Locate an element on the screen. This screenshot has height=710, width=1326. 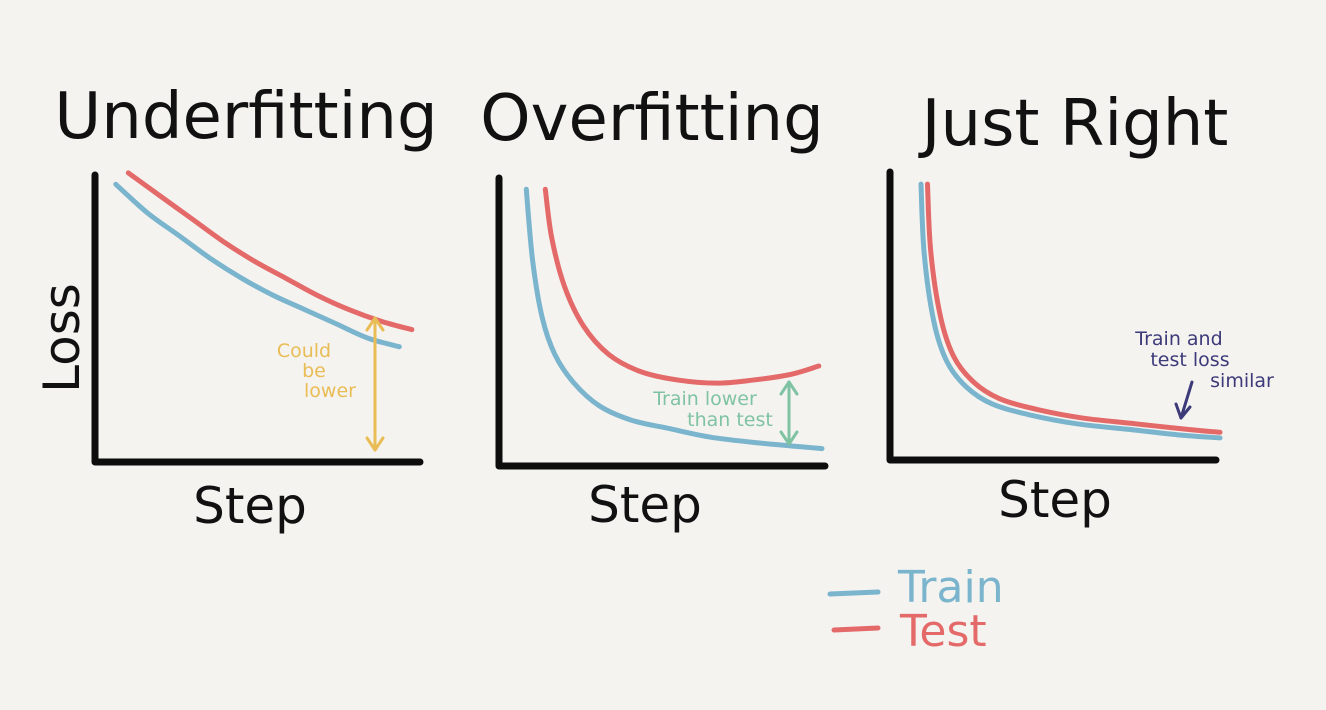
overfitting-title: Overfitting is located at coordinates (651, 119).